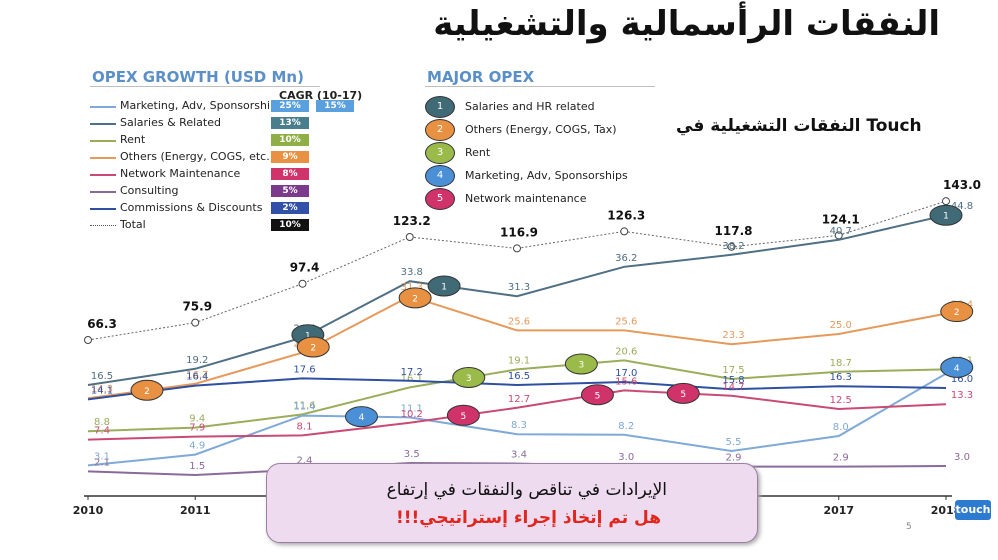  What do you see at coordinates (197, 419) in the screenshot?
I see `data-label-rent: 9.4` at bounding box center [197, 419].